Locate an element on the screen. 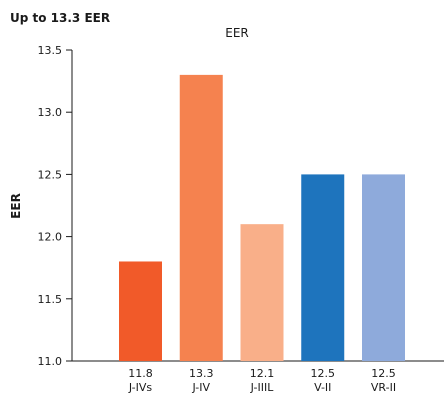 This screenshot has height=398, width=444. chart-headline: Up to 13.3 EER is located at coordinates (60, 18).